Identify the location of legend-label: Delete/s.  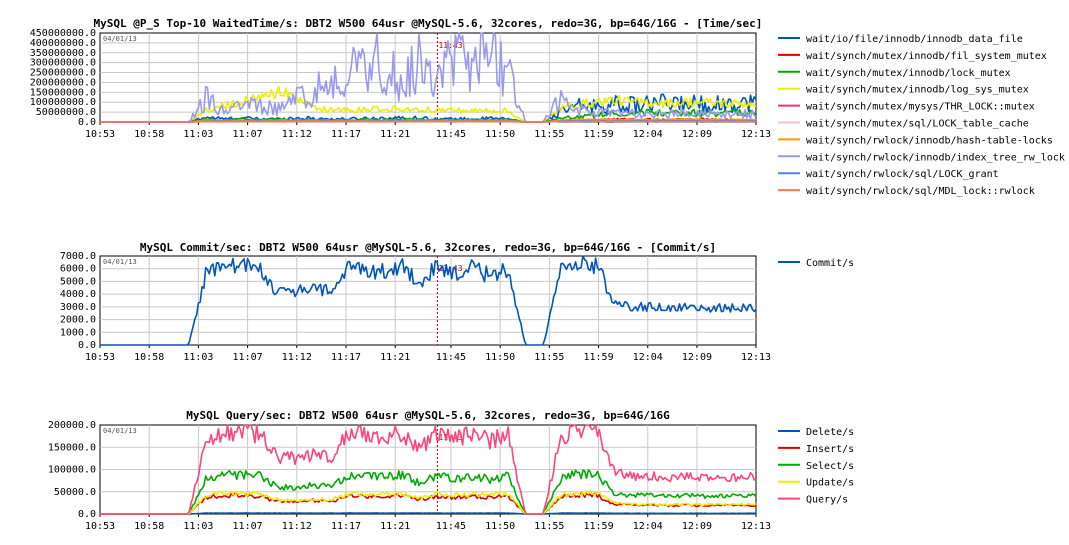
(830, 432).